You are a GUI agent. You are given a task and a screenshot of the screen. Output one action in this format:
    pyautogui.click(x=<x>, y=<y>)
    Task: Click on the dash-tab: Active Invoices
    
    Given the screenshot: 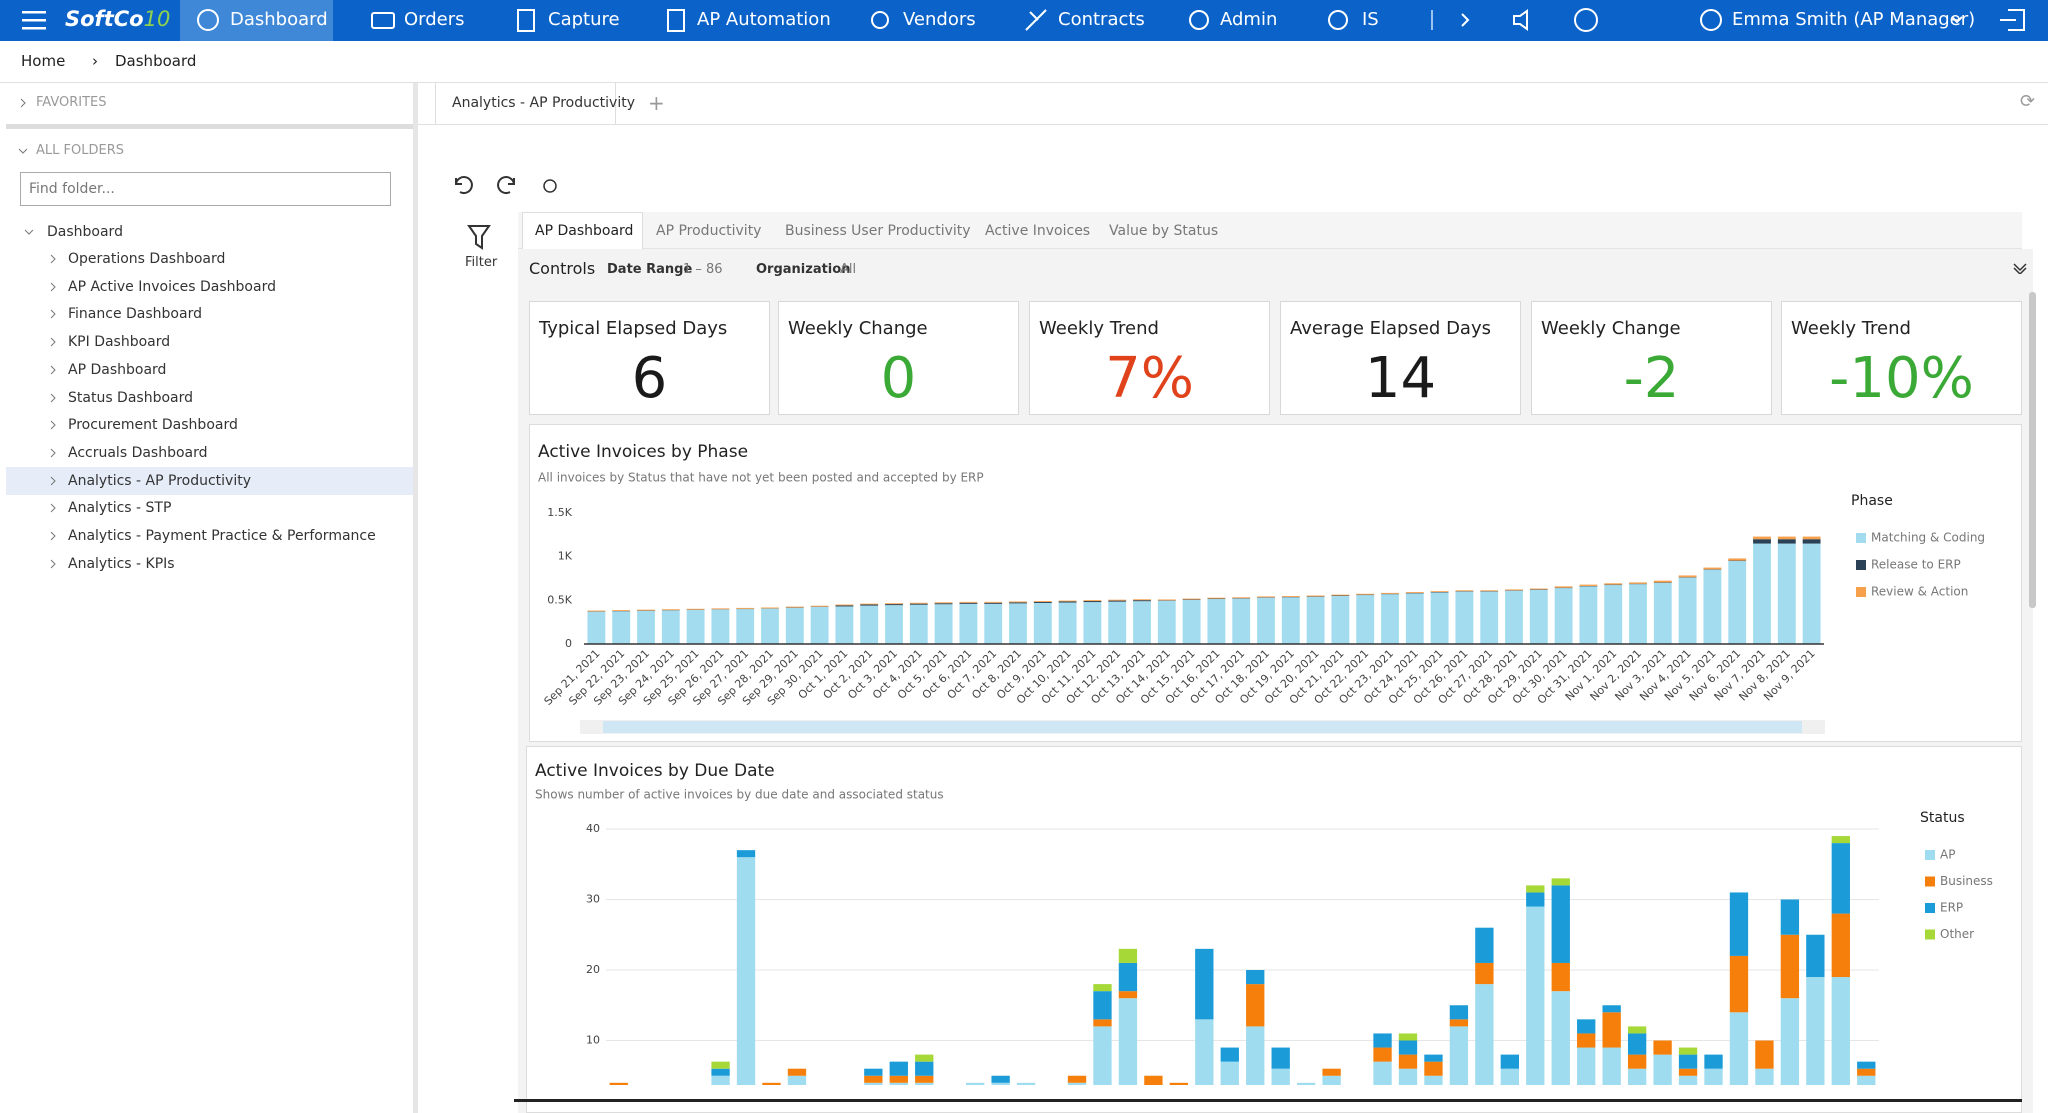 What is the action you would take?
    pyautogui.click(x=1038, y=231)
    